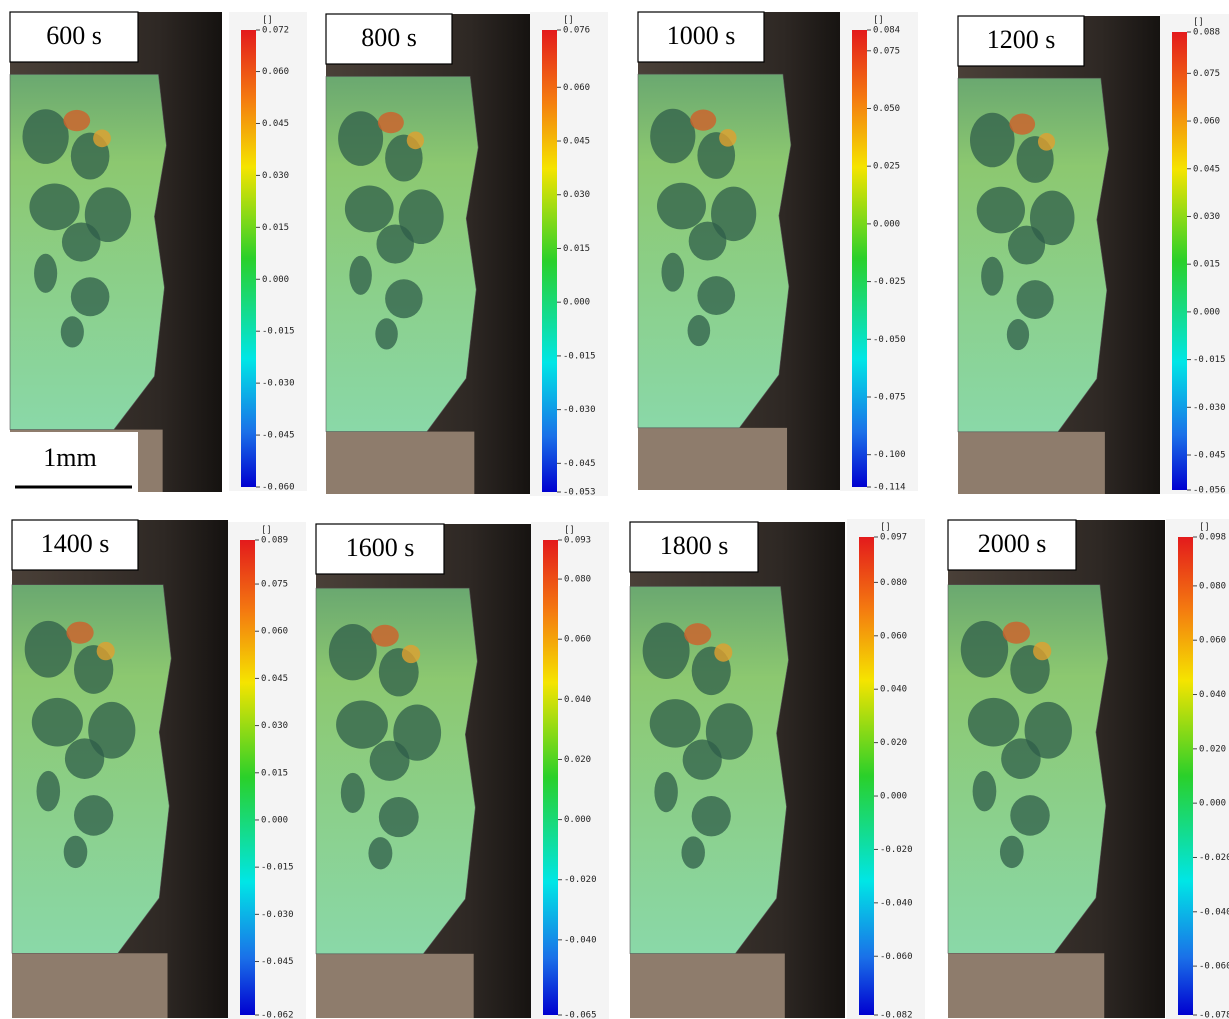 Image resolution: width=1229 pixels, height=1019 pixels. Describe the element at coordinates (886, 31) in the screenshot. I see `colorbar-tick-label: 0.084` at that location.